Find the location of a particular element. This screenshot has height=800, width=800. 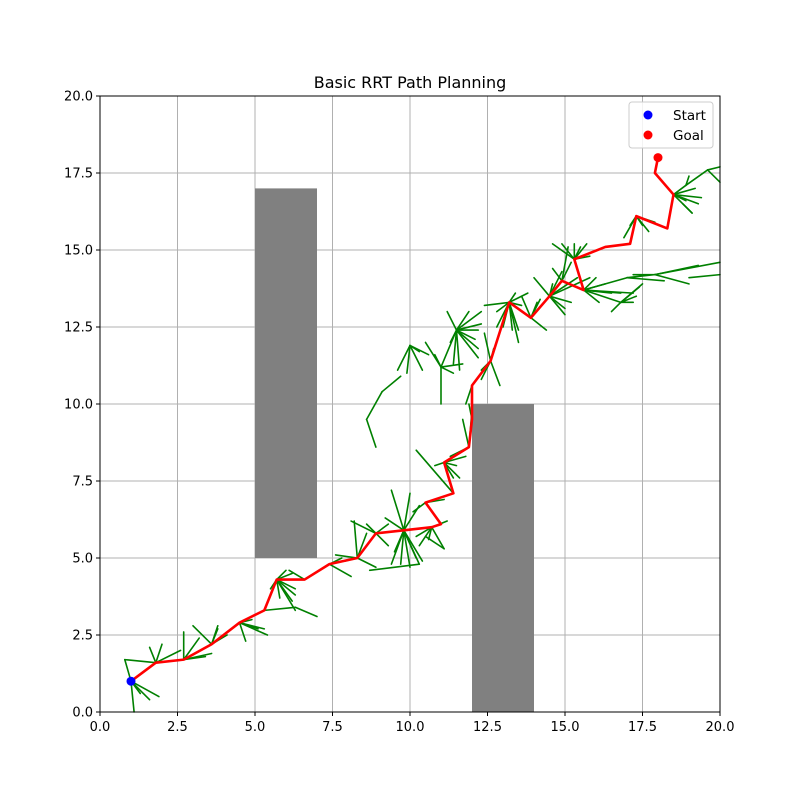

y-tick-label: 10.0 is located at coordinates (78, 405).